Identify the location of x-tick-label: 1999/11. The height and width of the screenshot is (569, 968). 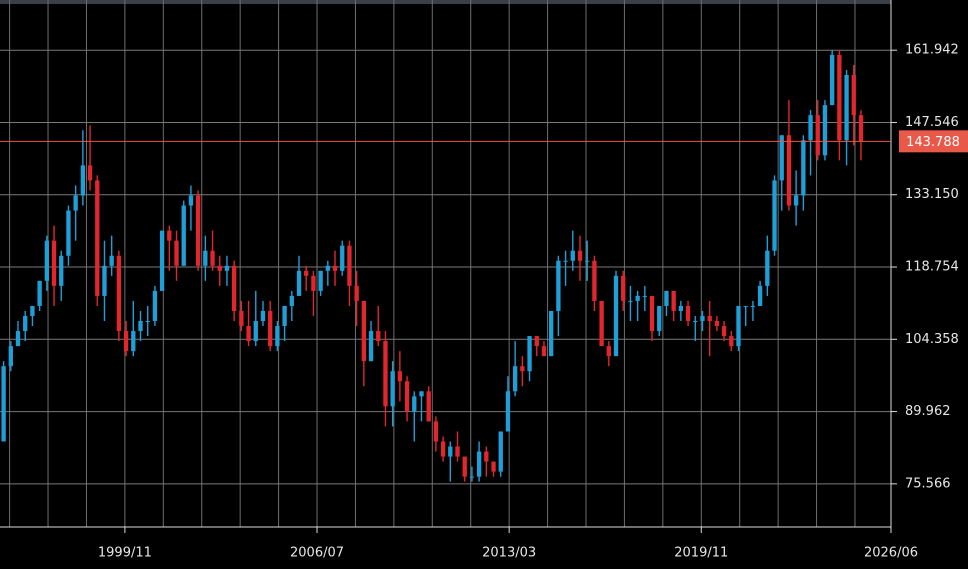
(125, 553).